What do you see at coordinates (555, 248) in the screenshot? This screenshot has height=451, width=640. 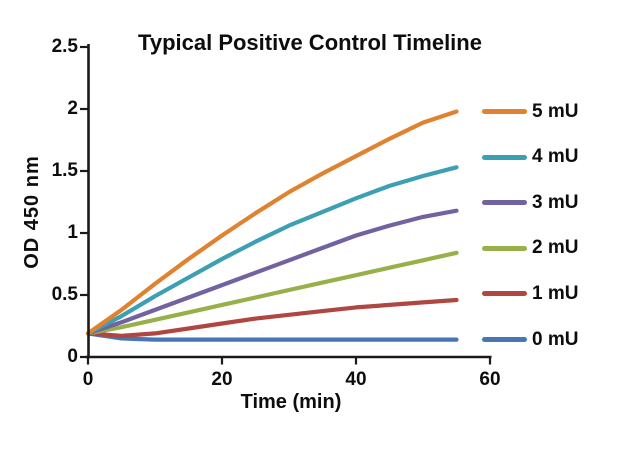 I see `legend-label: 2 mU` at bounding box center [555, 248].